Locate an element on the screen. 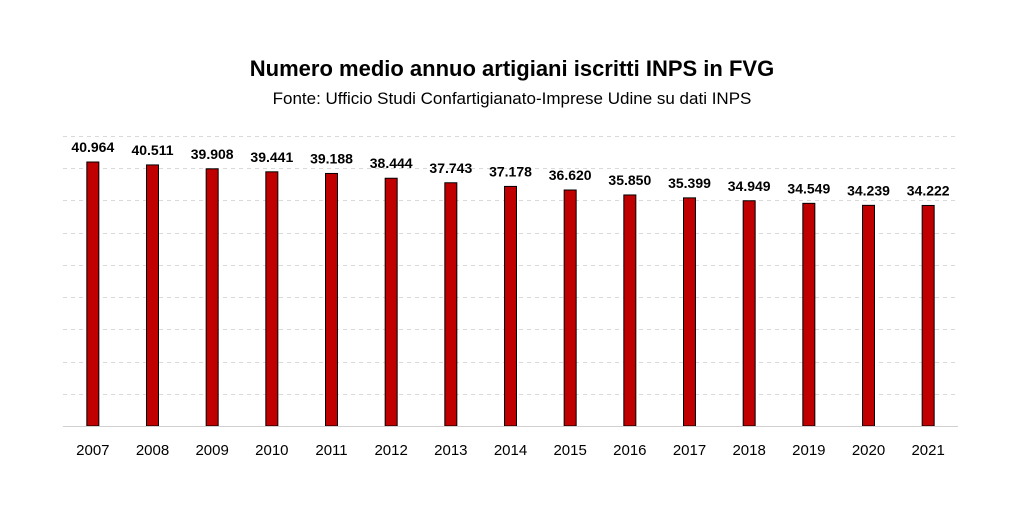 This screenshot has height=523, width=1024. x-tick-label-2019: 2019 is located at coordinates (808, 450).